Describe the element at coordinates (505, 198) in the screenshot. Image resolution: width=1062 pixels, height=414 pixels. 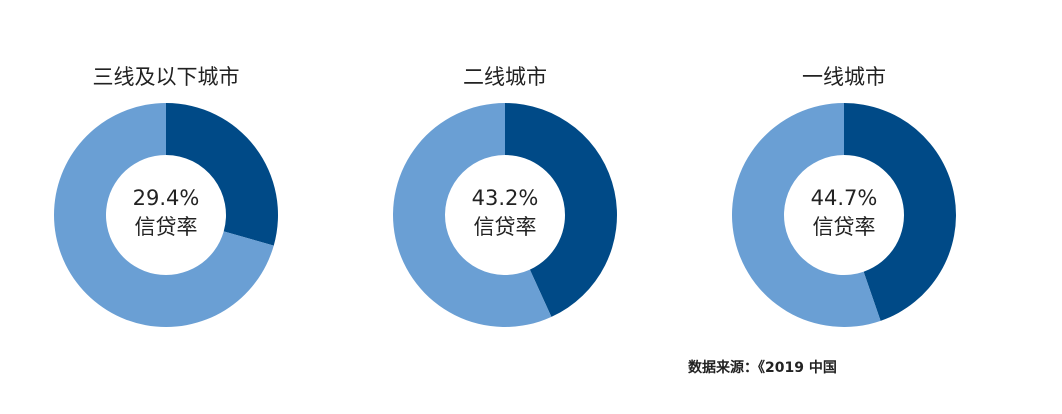
I see `value-label: 43.2%` at that location.